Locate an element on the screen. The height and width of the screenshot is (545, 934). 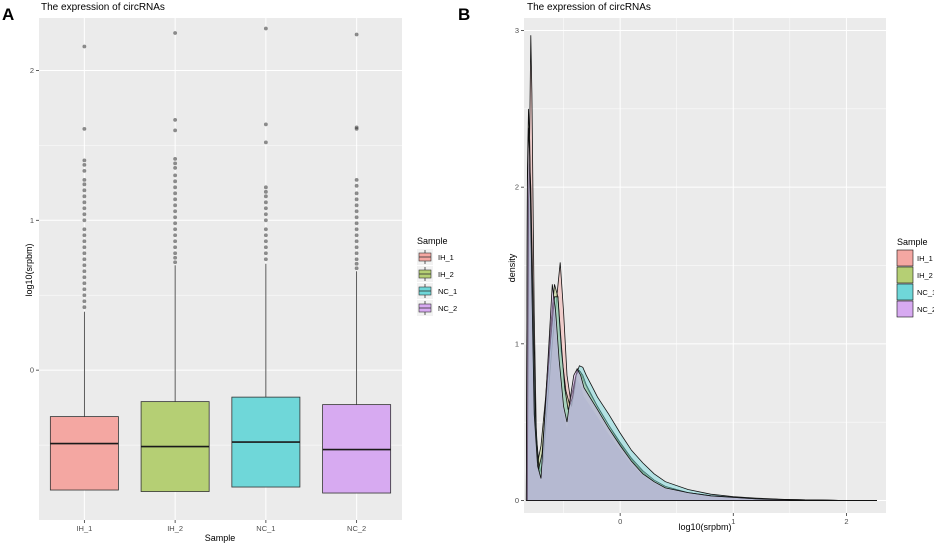
box-legend-label: IH_2 is located at coordinates (446, 274).